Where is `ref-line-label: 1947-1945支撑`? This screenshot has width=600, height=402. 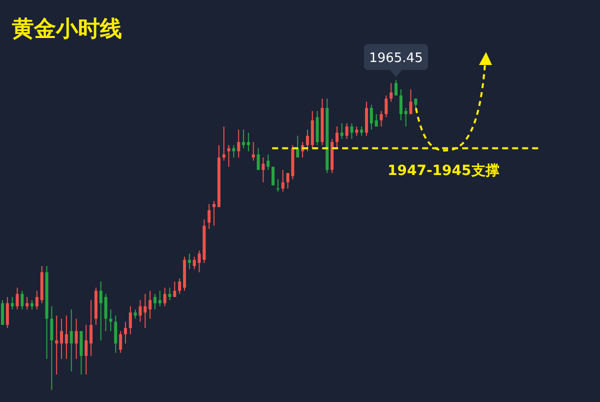 ref-line-label: 1947-1945支撑 is located at coordinates (444, 171).